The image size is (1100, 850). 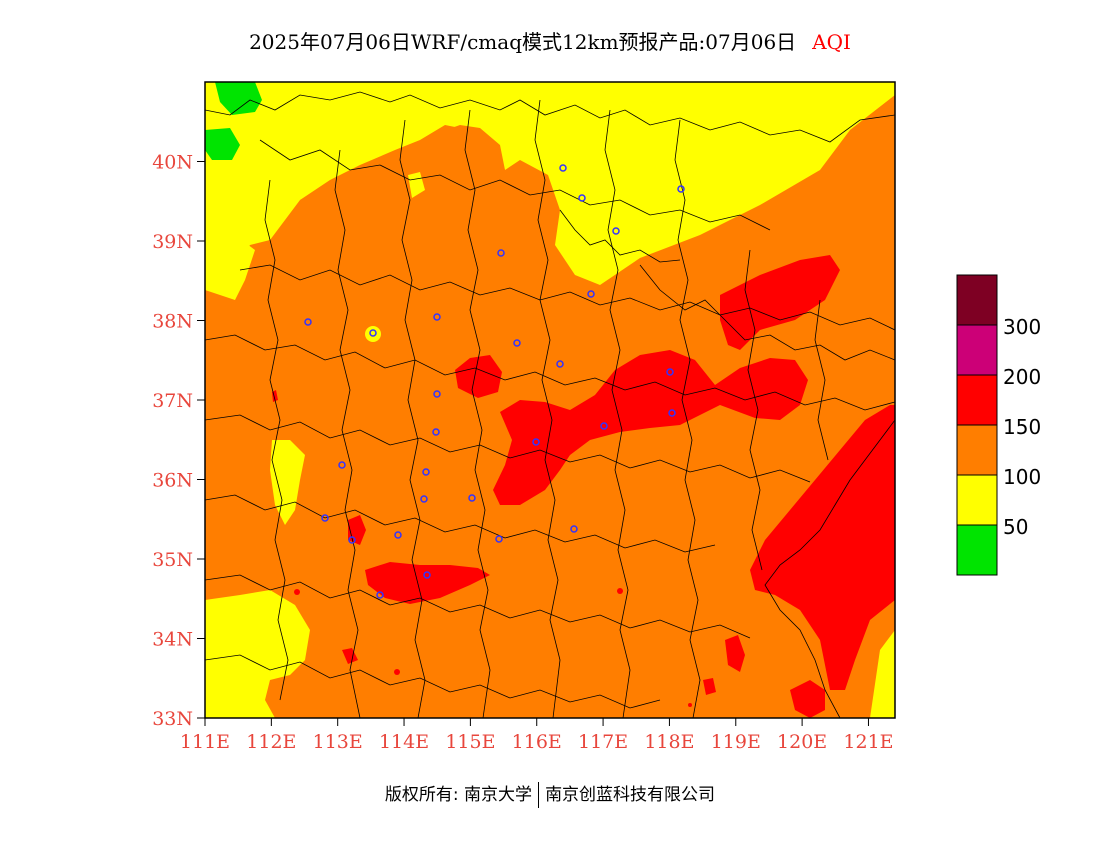 I want to click on legend-label: 50, so click(x=1015, y=527).